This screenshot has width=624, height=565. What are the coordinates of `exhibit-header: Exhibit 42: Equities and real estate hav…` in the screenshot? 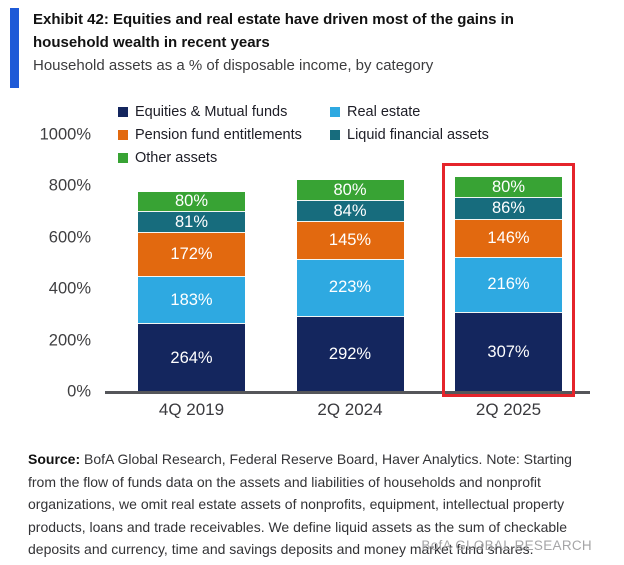 It's located at (310, 48).